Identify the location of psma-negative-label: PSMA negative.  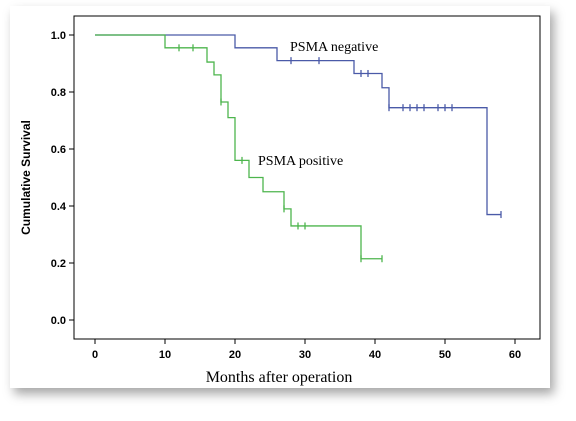
(334, 47).